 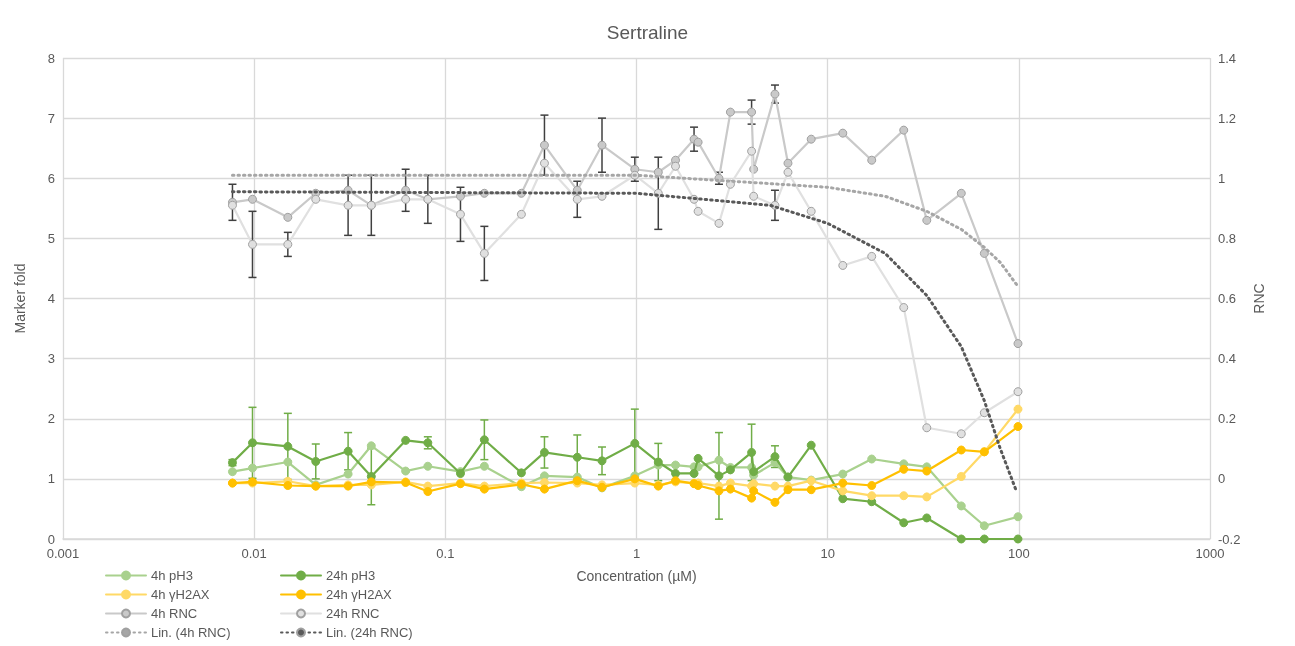 I want to click on y-tick-label: 2, so click(x=51, y=419).